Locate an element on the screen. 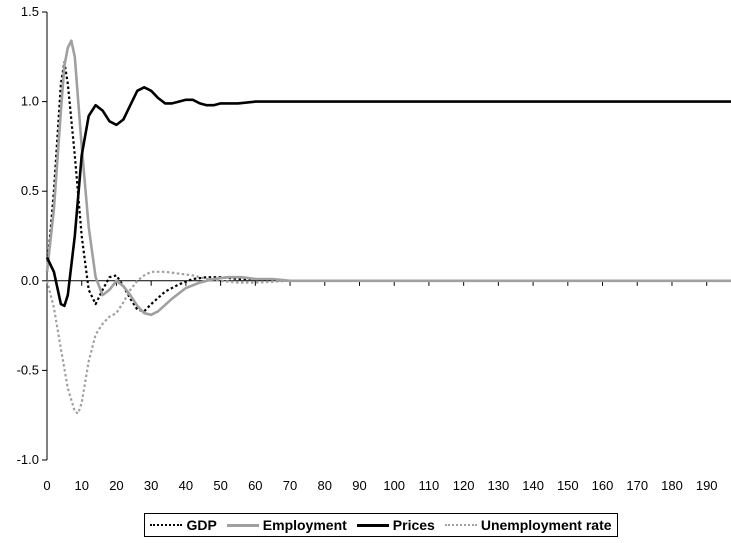 The width and height of the screenshot is (731, 543). legend-swatch-prices is located at coordinates (372, 525).